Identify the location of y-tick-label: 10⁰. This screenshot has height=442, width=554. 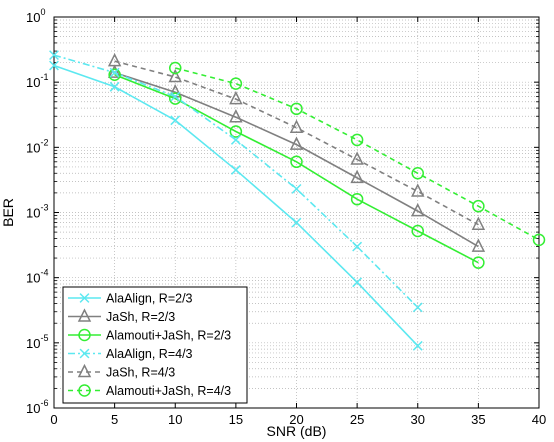
(35, 16).